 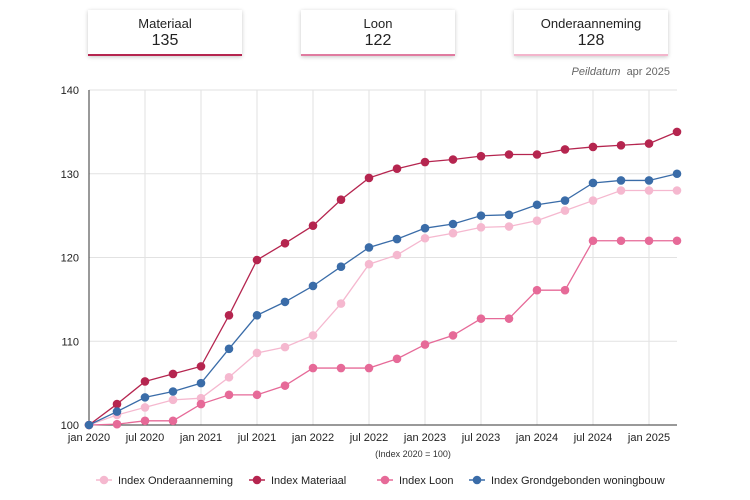 What do you see at coordinates (593, 438) in the screenshot?
I see `x-tick-label-18: jul 2024` at bounding box center [593, 438].